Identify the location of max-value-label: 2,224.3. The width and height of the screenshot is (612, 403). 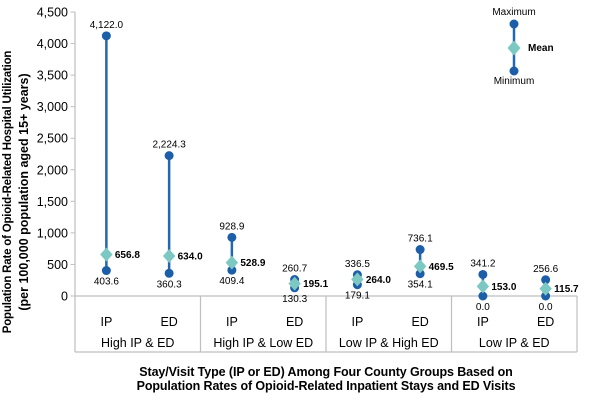
(169, 145).